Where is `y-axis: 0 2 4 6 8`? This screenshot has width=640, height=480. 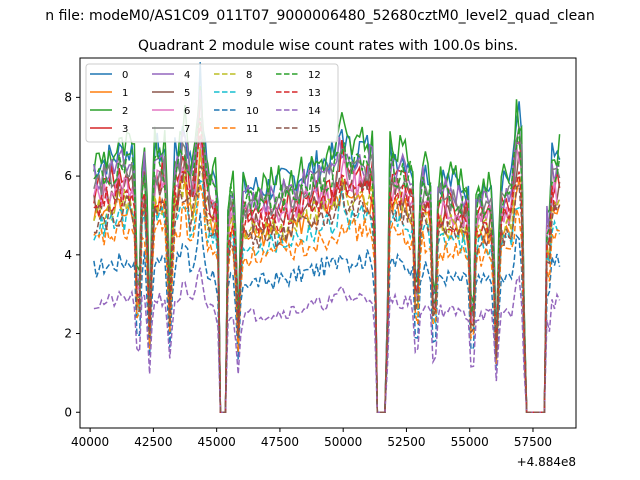 y-axis: 0 2 4 6 8 is located at coordinates (72, 254).